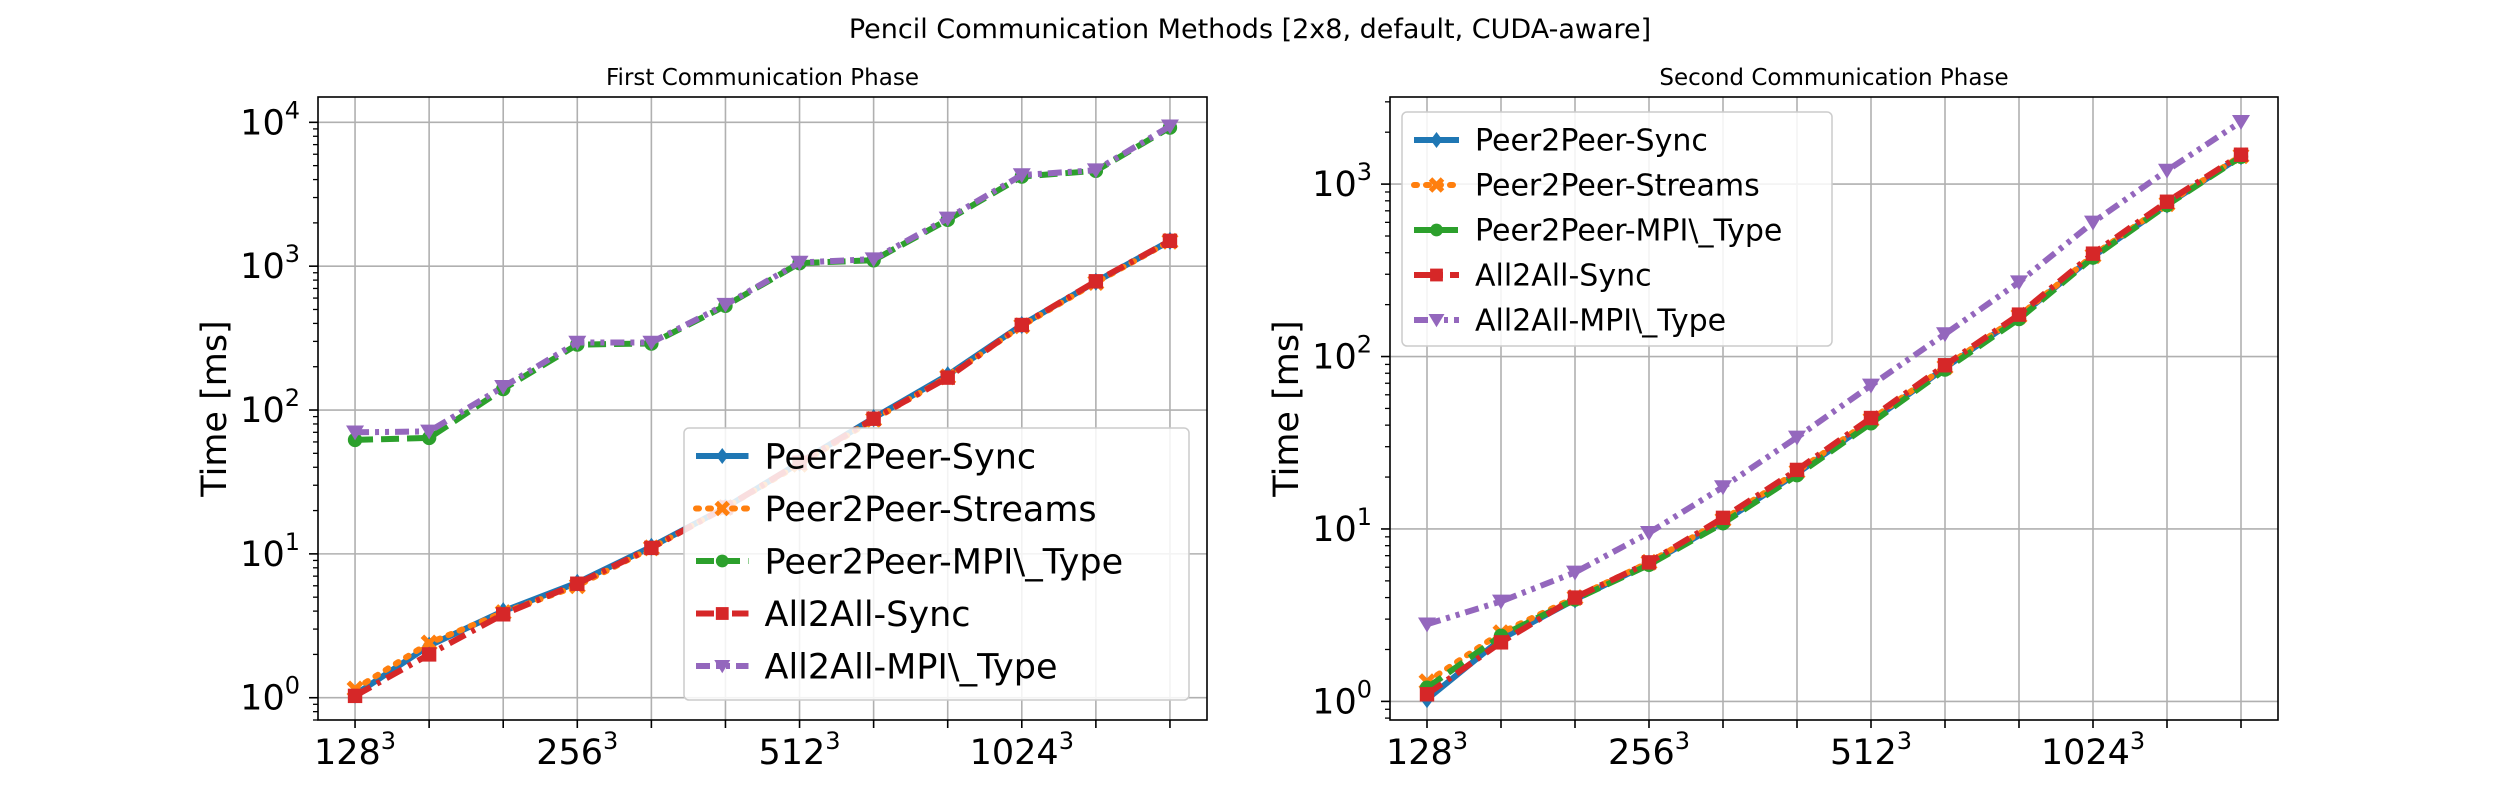 The width and height of the screenshot is (2500, 800). Describe the element at coordinates (944, 562) in the screenshot. I see `legend-label: Peer2Peer-MPI\_Type` at that location.